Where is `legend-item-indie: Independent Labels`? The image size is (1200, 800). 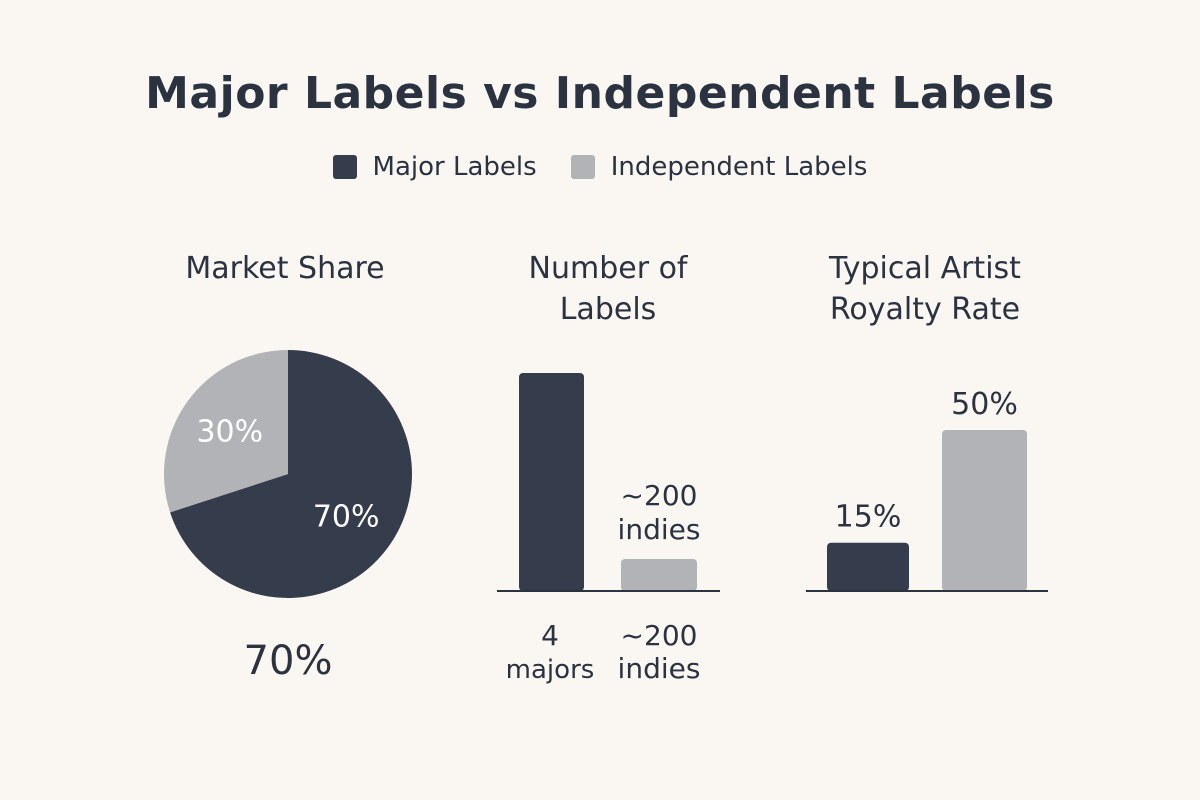 legend-item-indie: Independent Labels is located at coordinates (719, 167).